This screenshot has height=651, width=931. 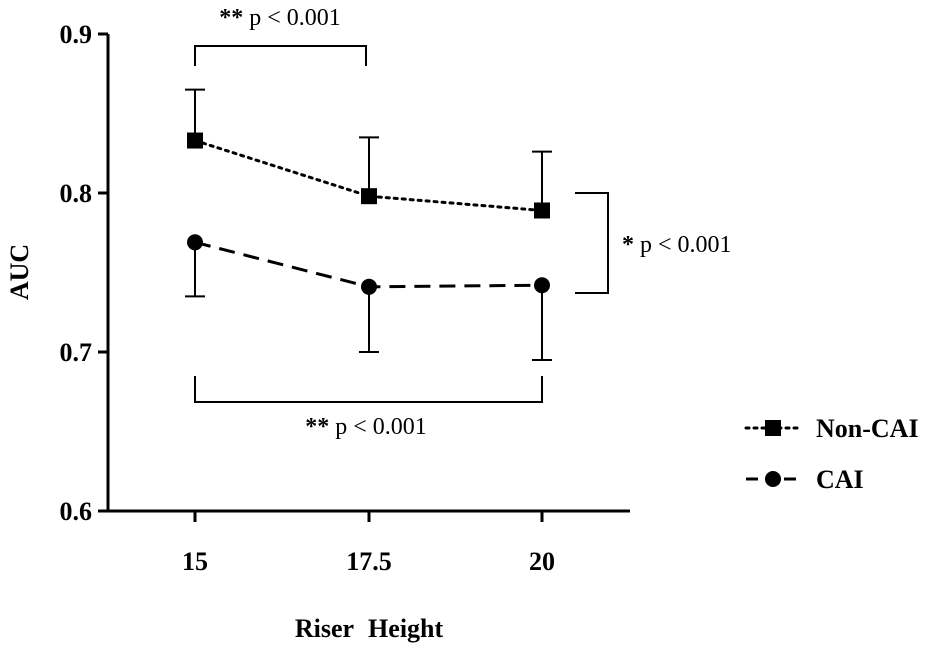 I want to click on series-markers, so click(x=368, y=213).